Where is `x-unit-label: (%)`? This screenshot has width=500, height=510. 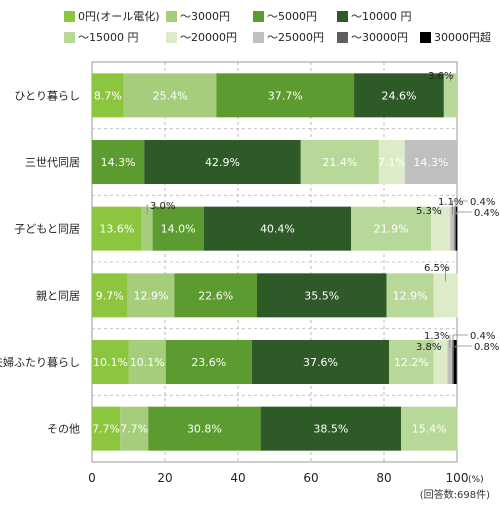
x-unit-label: (%) is located at coordinates (476, 480).